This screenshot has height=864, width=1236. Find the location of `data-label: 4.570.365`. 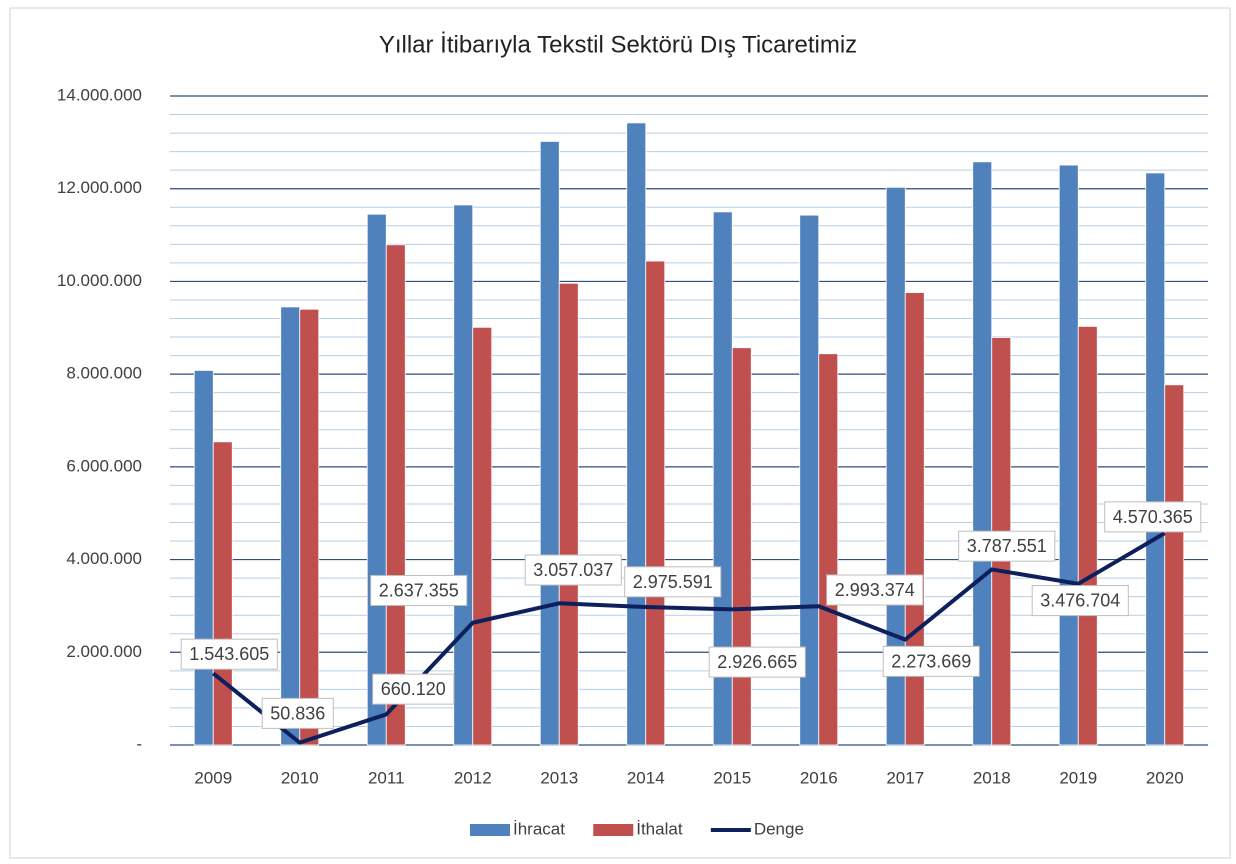

data-label: 4.570.365 is located at coordinates (1153, 517).